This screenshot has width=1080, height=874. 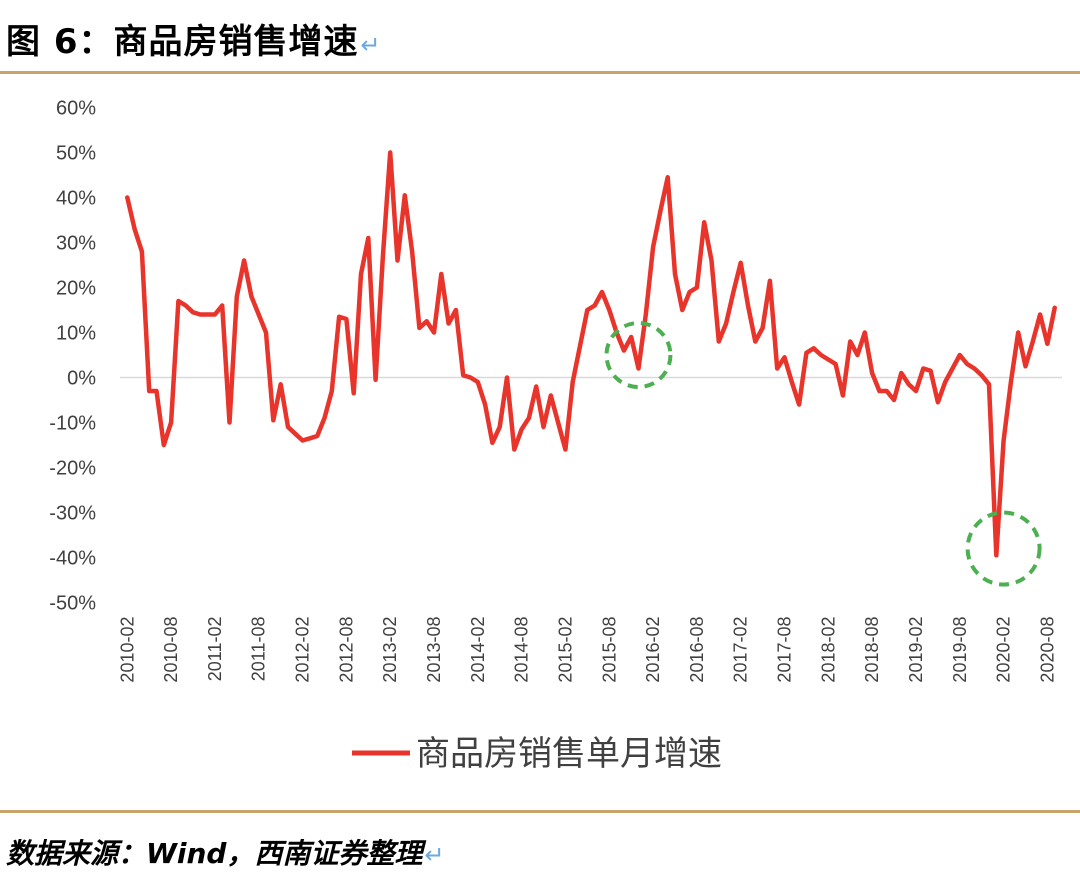 I want to click on y-tick-label: 40%, so click(x=76, y=199).